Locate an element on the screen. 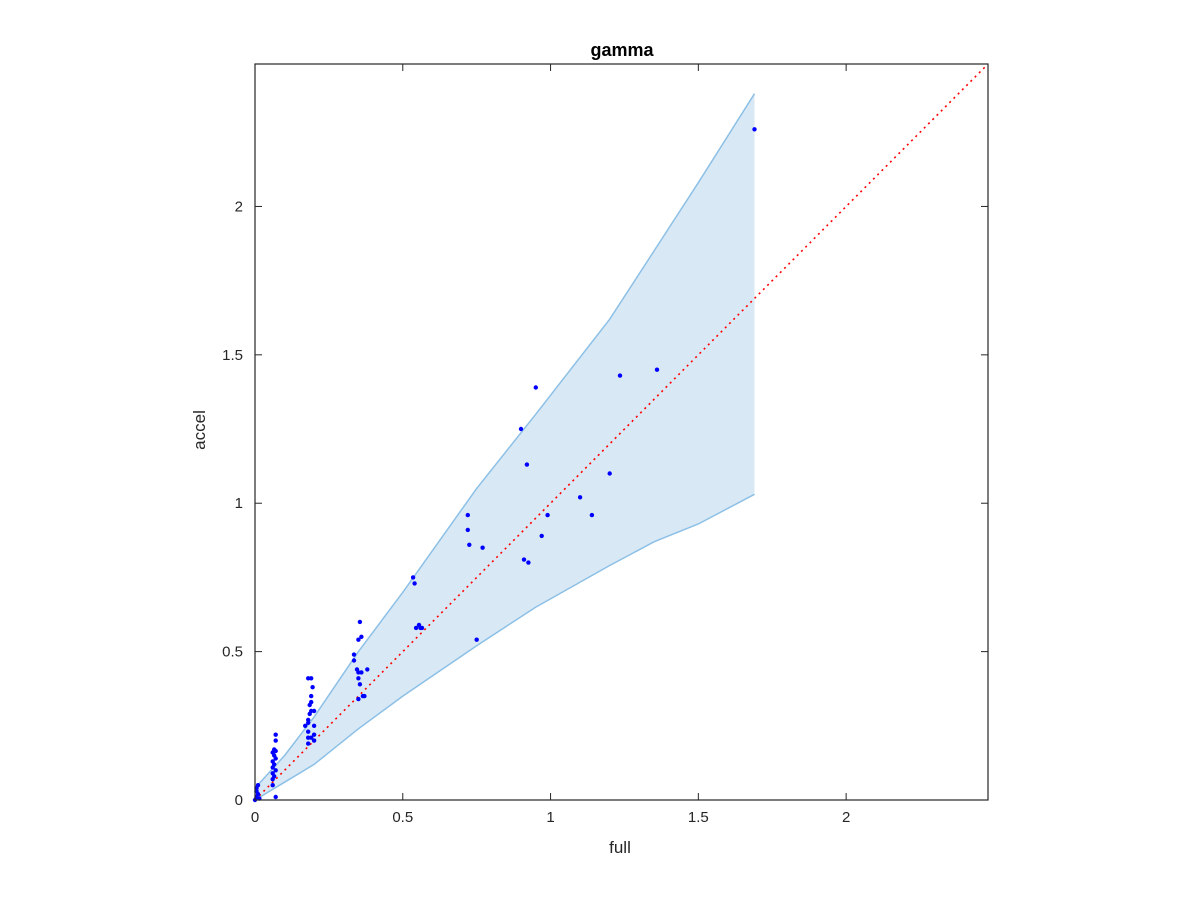 This screenshot has width=1200, height=900. band-lower-edge is located at coordinates (504, 647).